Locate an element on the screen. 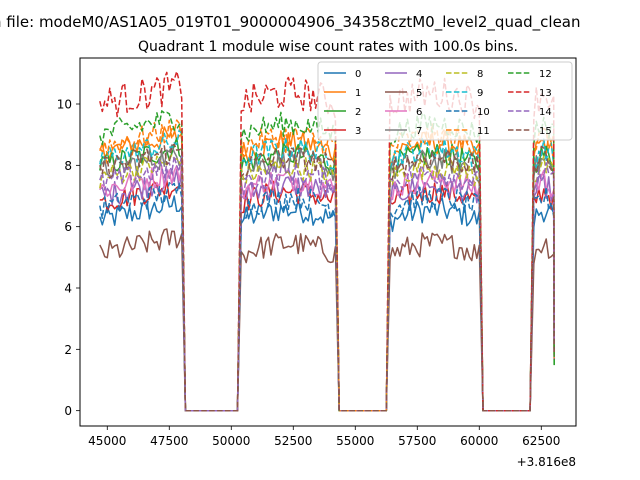  legend-label-3: 3 is located at coordinates (358, 131).